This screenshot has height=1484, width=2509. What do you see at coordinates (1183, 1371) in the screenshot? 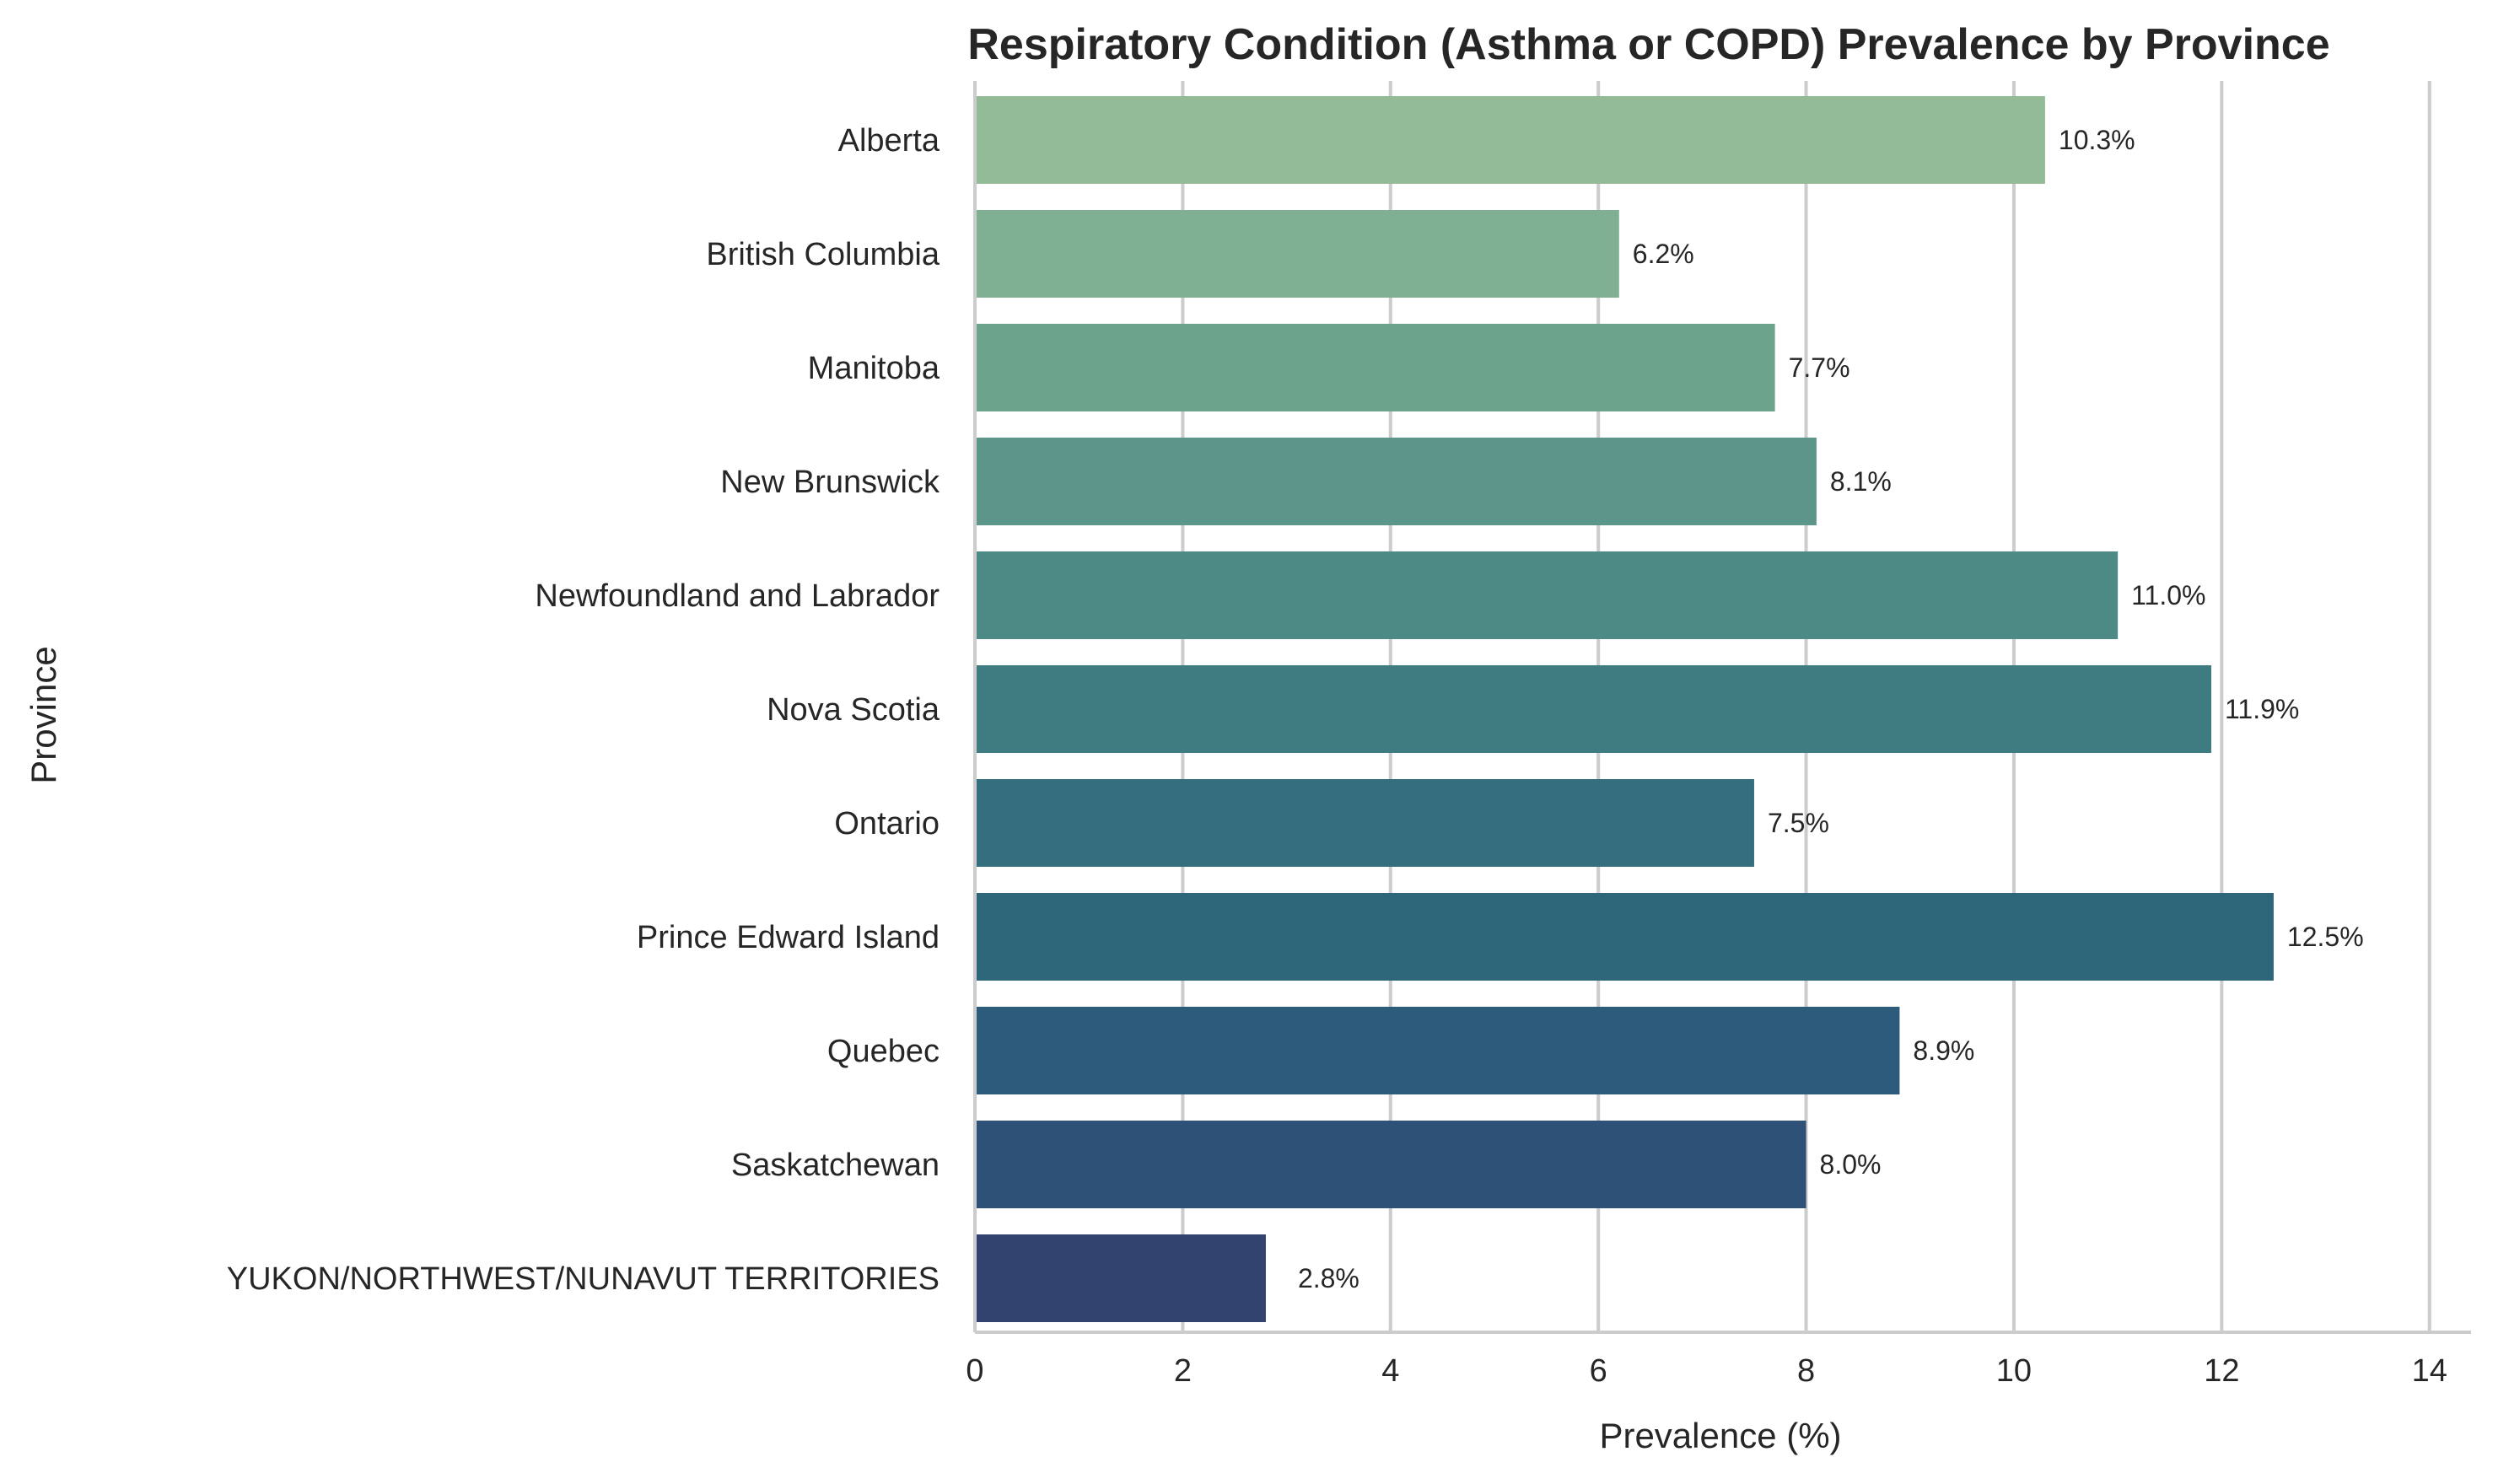
I see `x-tick-label-2: 2` at bounding box center [1183, 1371].